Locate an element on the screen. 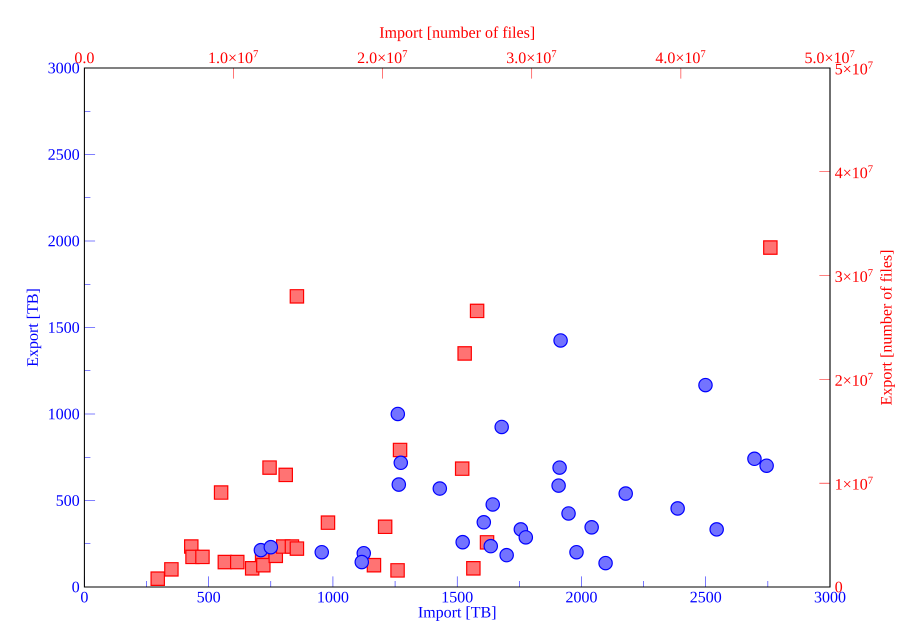 This screenshot has width=913, height=638. x-tick-label: 2000 is located at coordinates (581, 597).